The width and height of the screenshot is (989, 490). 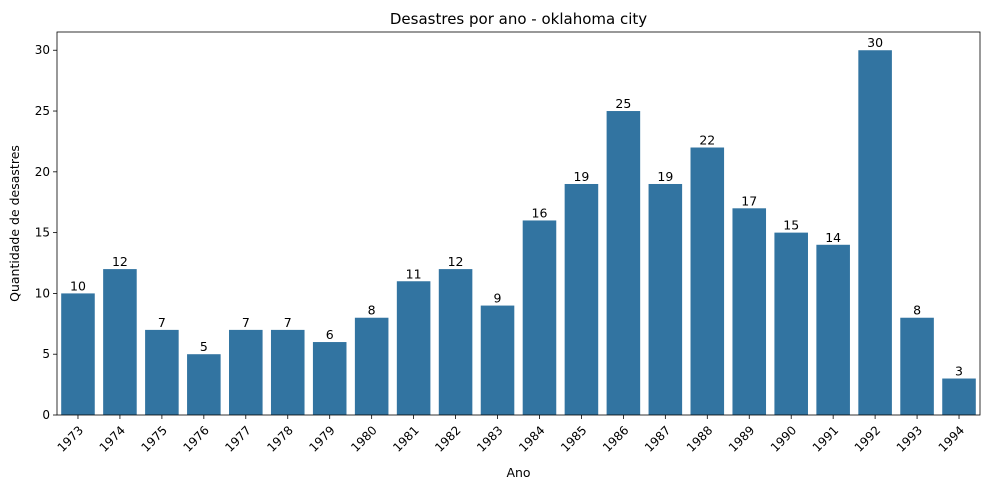 I want to click on data-label-1991: 14, so click(x=833, y=237).